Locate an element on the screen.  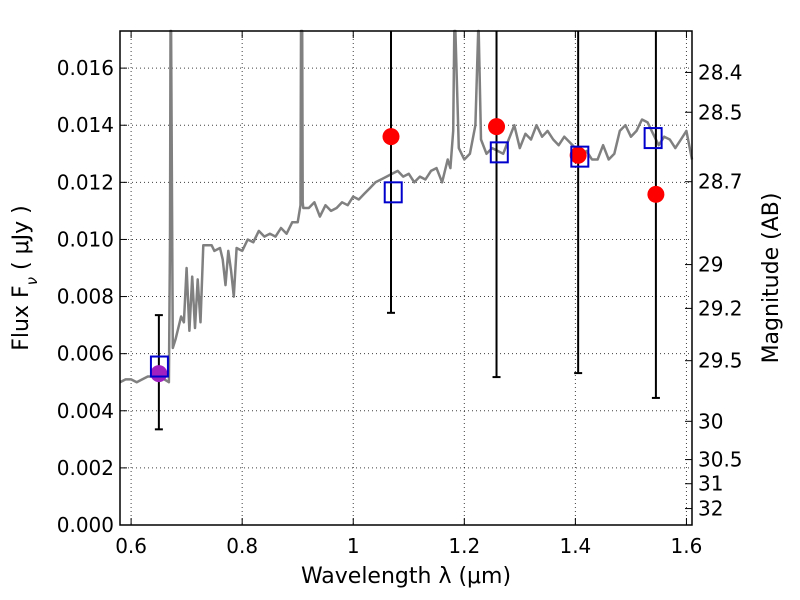
y2-tick-label: 28.7 is located at coordinates (720, 182).